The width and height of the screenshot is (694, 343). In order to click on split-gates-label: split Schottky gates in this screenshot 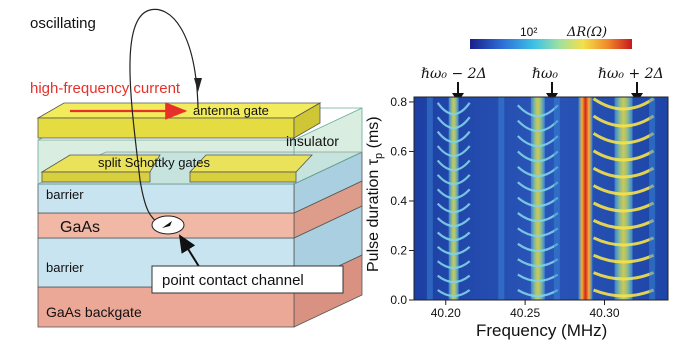, I will do `click(154, 162)`.